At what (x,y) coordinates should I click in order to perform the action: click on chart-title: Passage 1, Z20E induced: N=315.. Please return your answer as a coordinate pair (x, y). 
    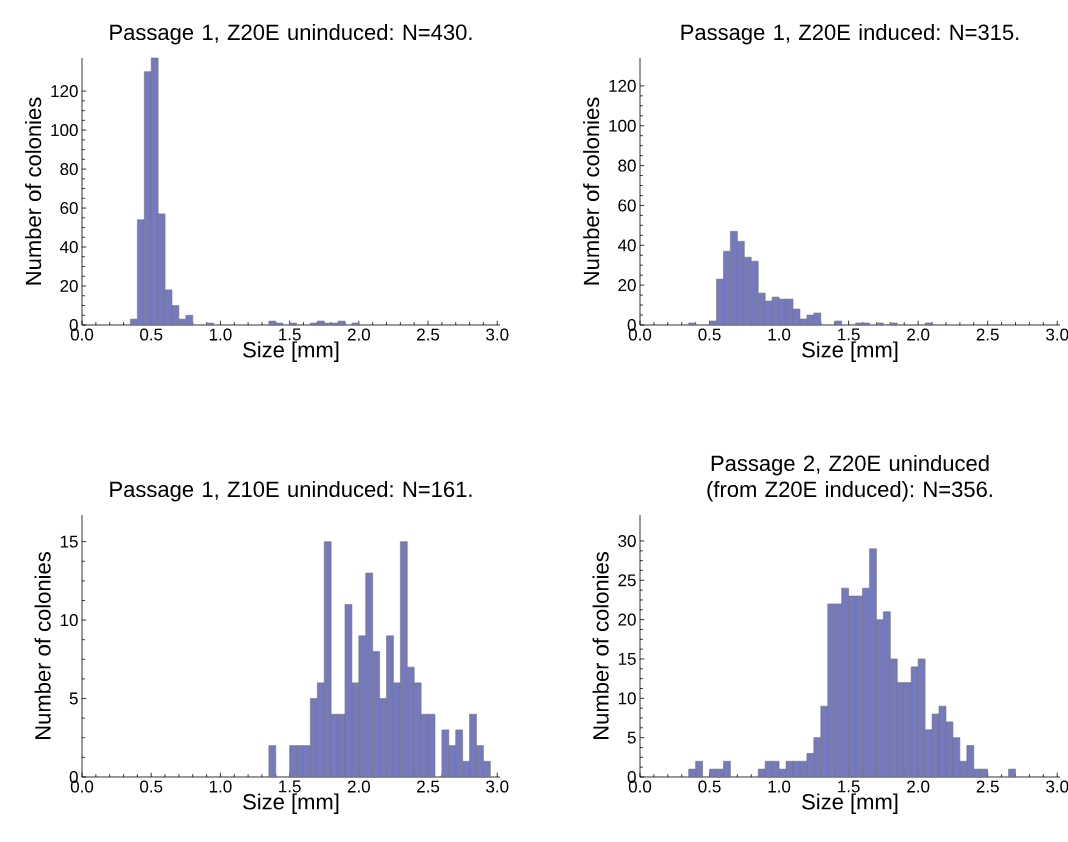
    Looking at the image, I should click on (850, 34).